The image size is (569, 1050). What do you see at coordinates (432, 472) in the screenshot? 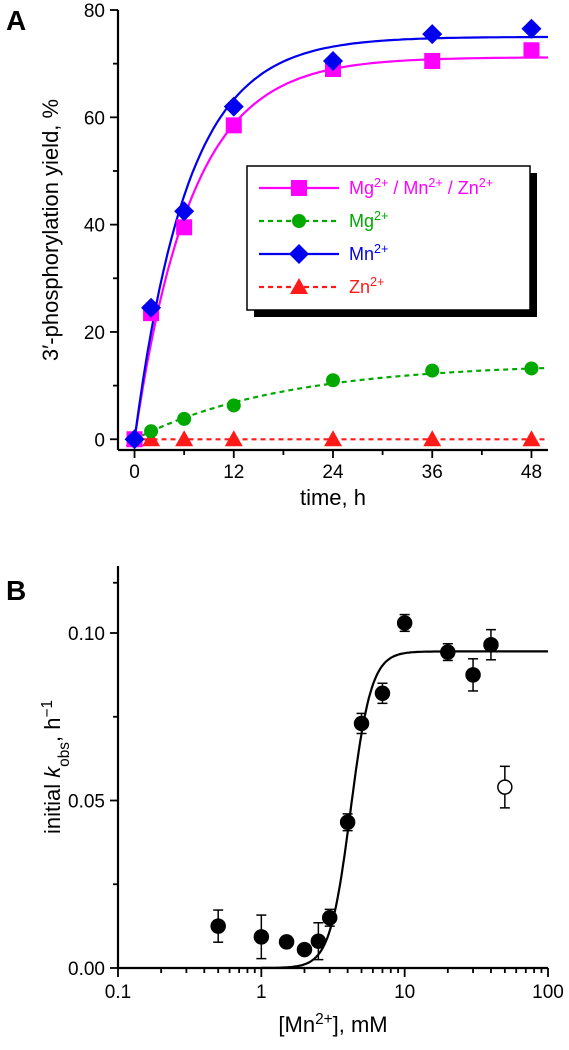
I see `x-tick-label-a-36: 36` at bounding box center [432, 472].